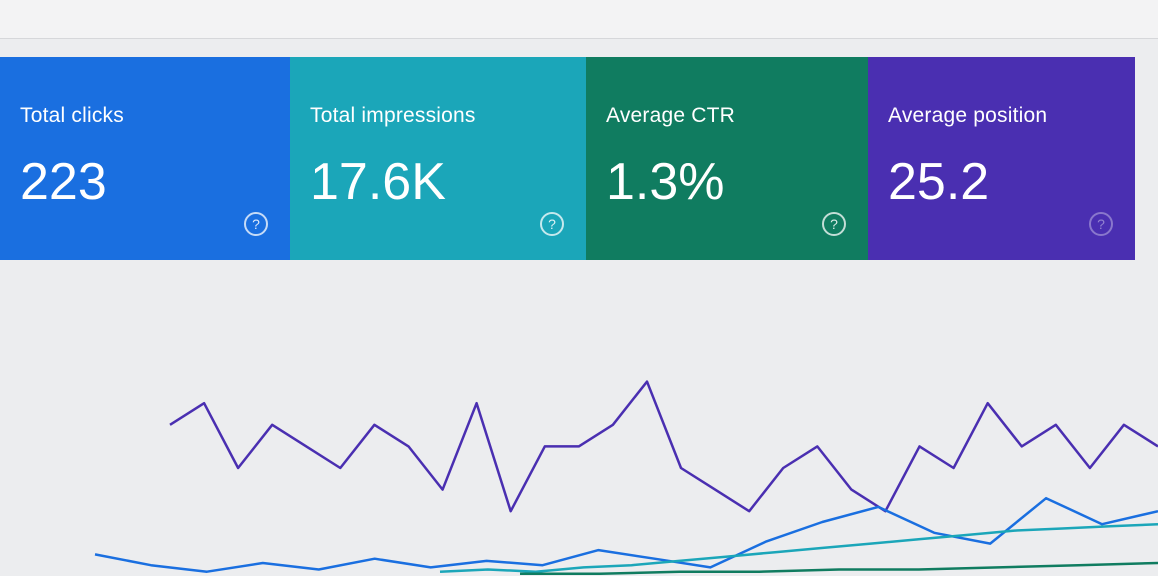 The height and width of the screenshot is (576, 1158). Describe the element at coordinates (671, 115) in the screenshot. I see `average-ctr-label: Average CTR` at that location.